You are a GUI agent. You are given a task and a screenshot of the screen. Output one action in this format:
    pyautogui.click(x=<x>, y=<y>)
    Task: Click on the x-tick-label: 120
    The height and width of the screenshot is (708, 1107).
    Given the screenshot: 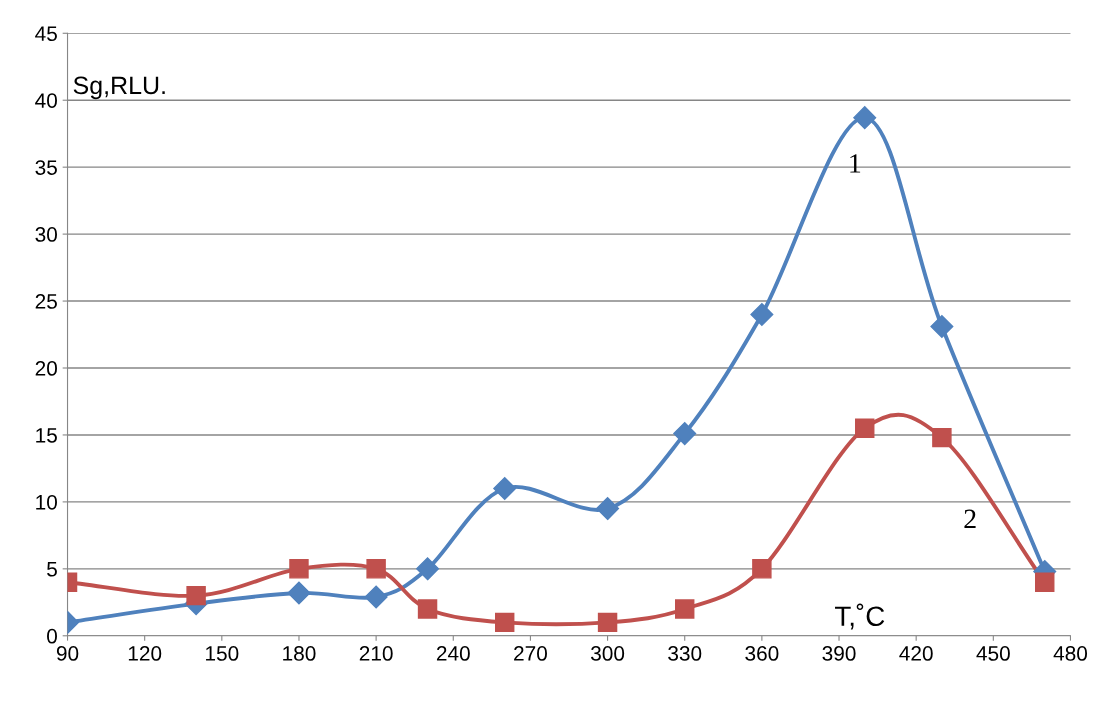 What is the action you would take?
    pyautogui.click(x=145, y=653)
    